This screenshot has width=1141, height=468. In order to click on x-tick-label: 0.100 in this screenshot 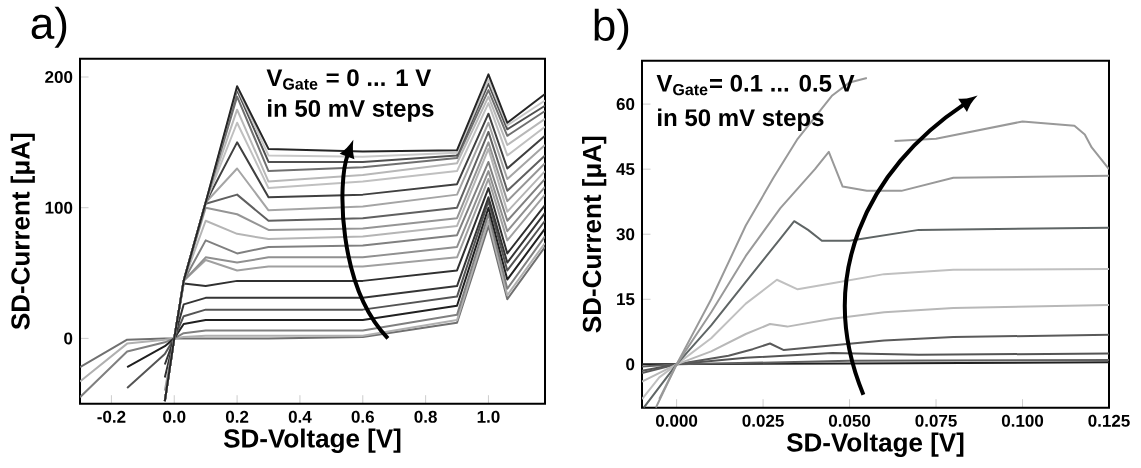, I will do `click(1022, 420)`.